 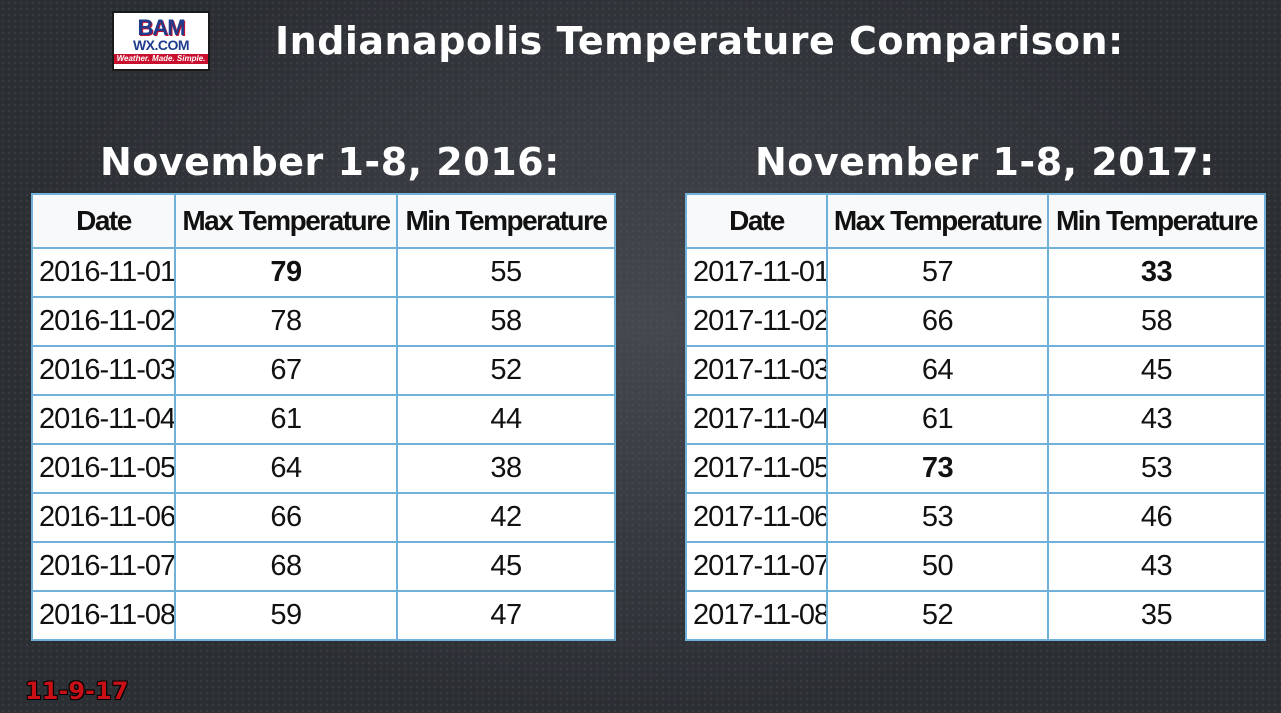 What do you see at coordinates (286, 566) in the screenshot?
I see `max-temperature-cell: 68` at bounding box center [286, 566].